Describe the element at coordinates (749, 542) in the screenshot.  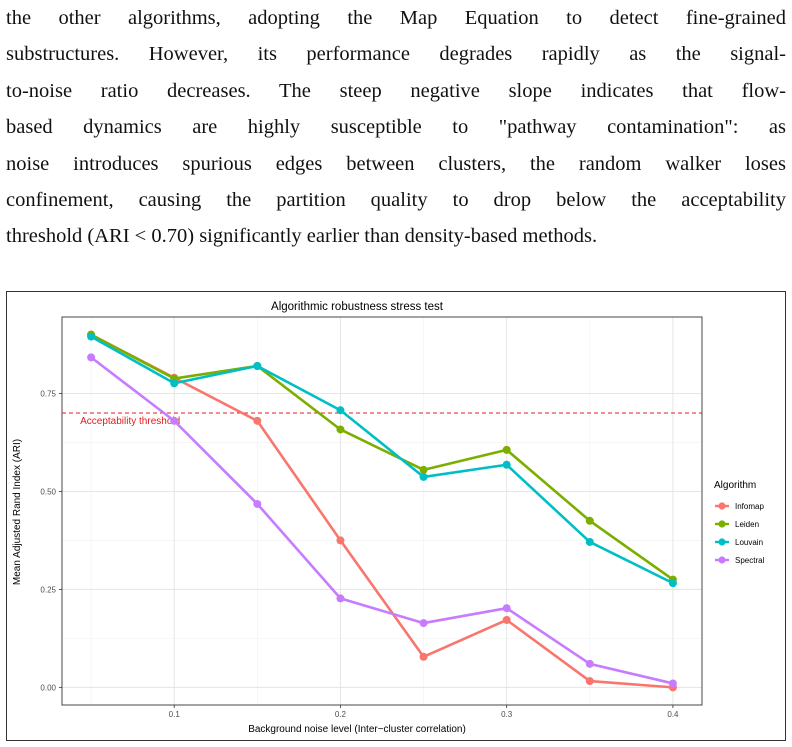
I see `legend-label: Louvain` at that location.